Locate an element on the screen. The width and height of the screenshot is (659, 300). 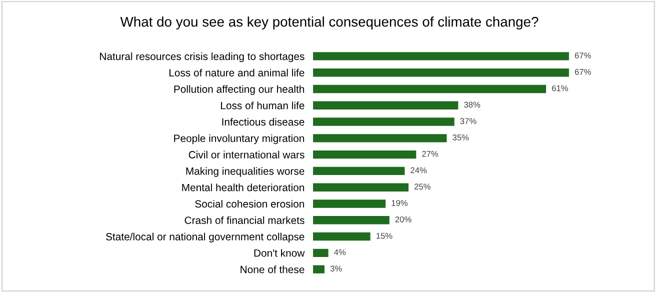
y-tick-label: Infectious disease is located at coordinates (263, 122).